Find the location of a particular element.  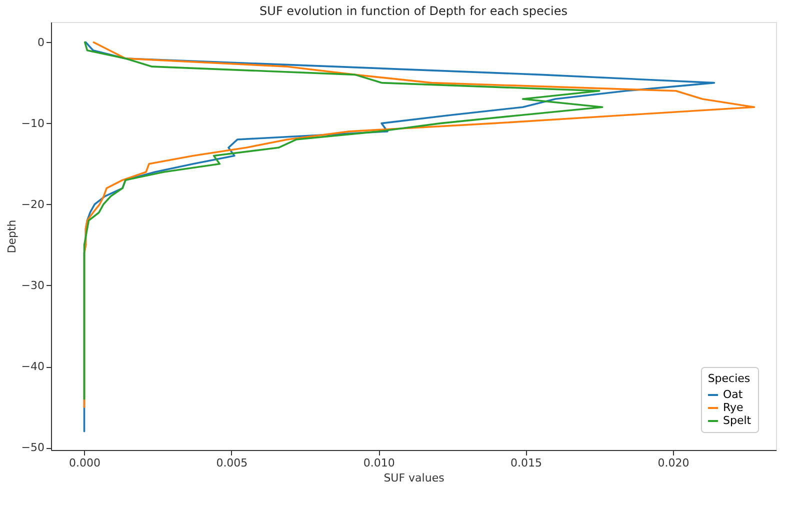

x-axis-title: SUF values is located at coordinates (414, 478).